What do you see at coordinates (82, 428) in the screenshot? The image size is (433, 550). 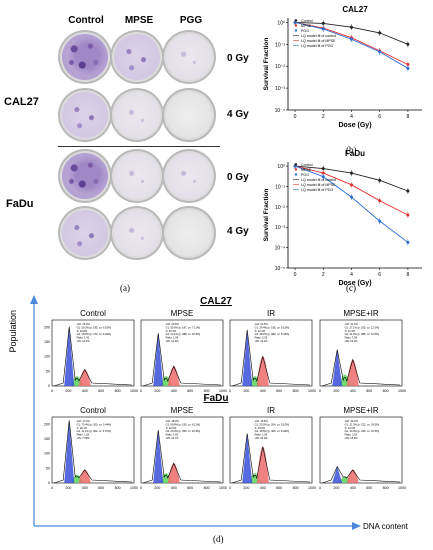 I see `cell-cycle-stat: S: 18.1%` at bounding box center [82, 428].